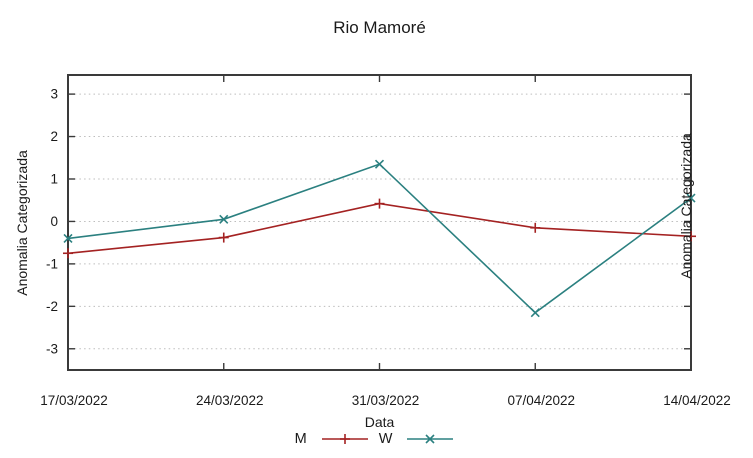 This screenshot has width=753, height=458. Describe the element at coordinates (52, 306) in the screenshot. I see `y-tick-label: -2` at that location.